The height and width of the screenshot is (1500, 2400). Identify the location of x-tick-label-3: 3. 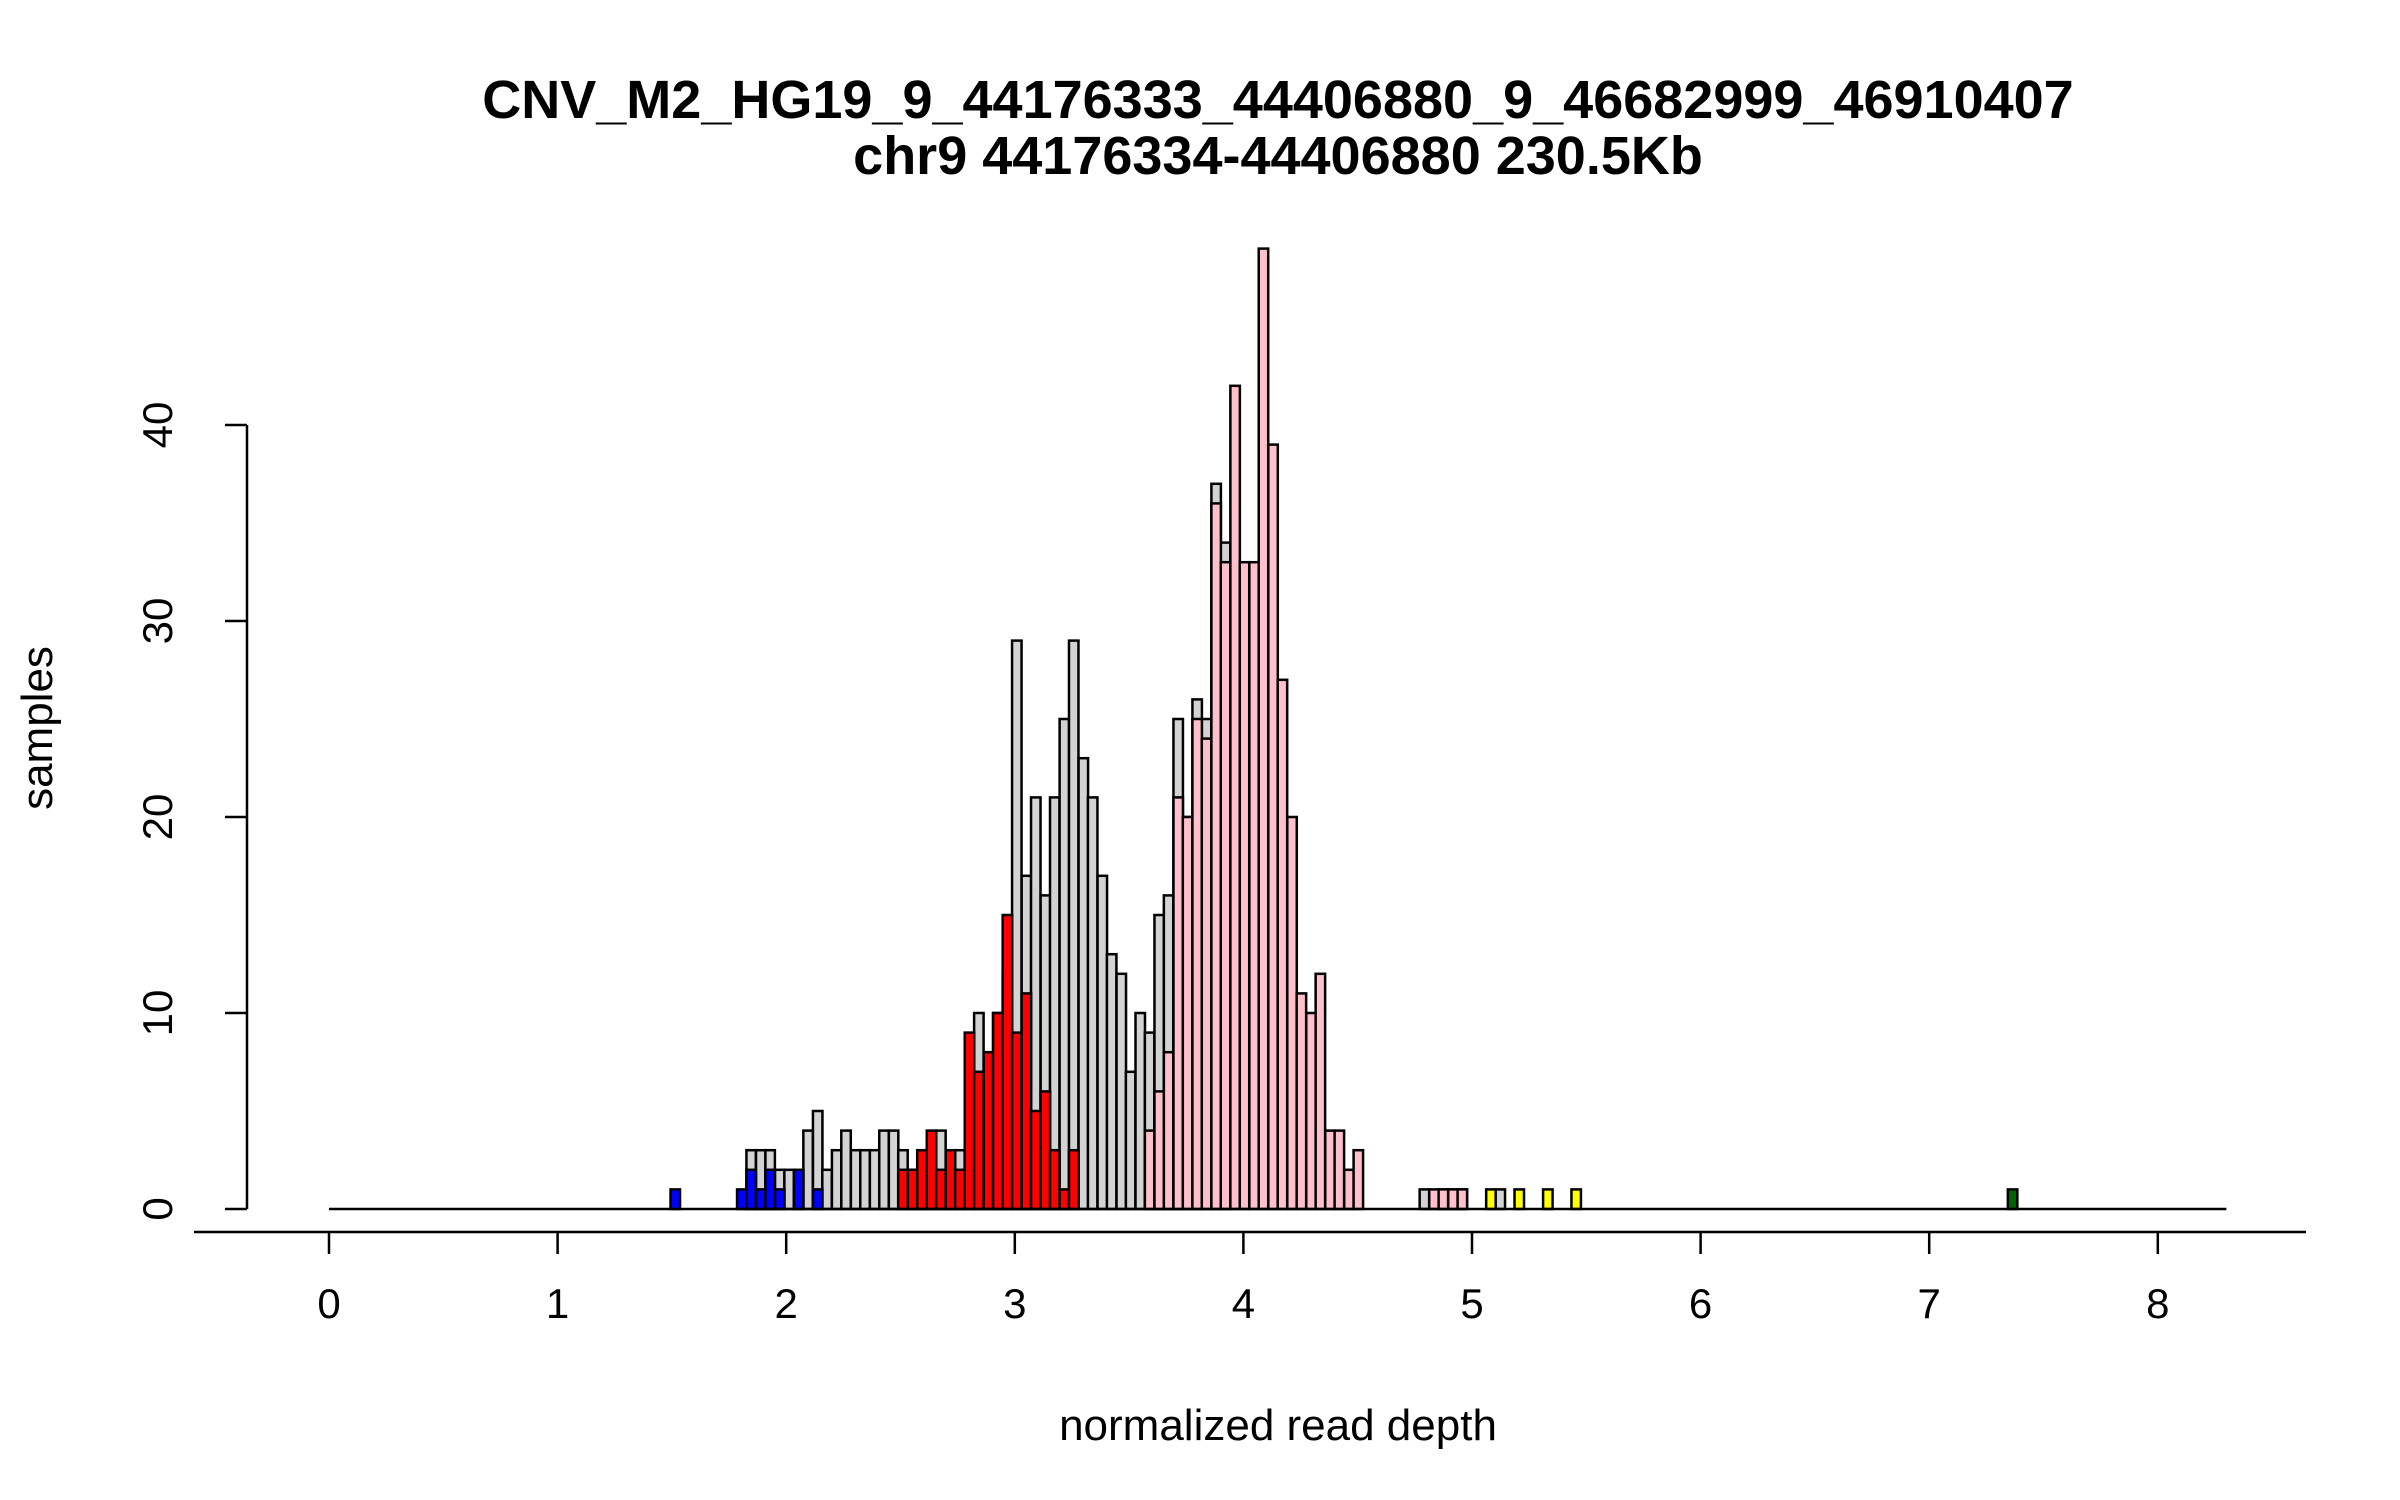
(1014, 1303).